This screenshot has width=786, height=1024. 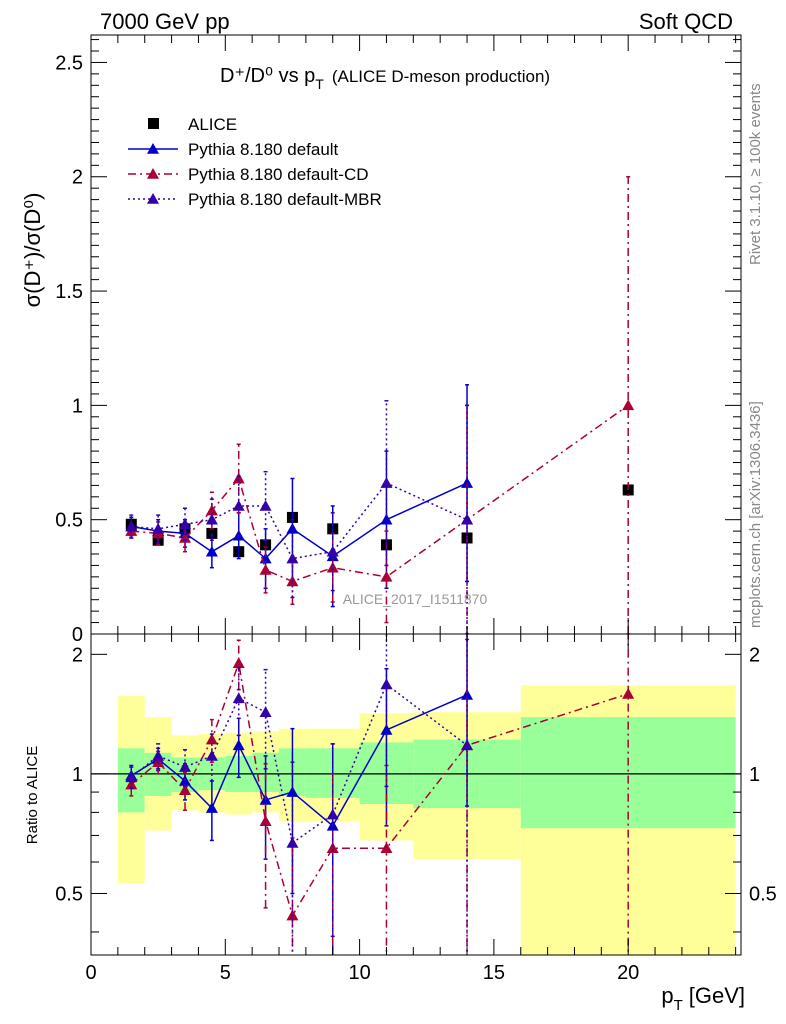 What do you see at coordinates (415, 599) in the screenshot?
I see `watermark: ALICE_2017_I1511870` at bounding box center [415, 599].